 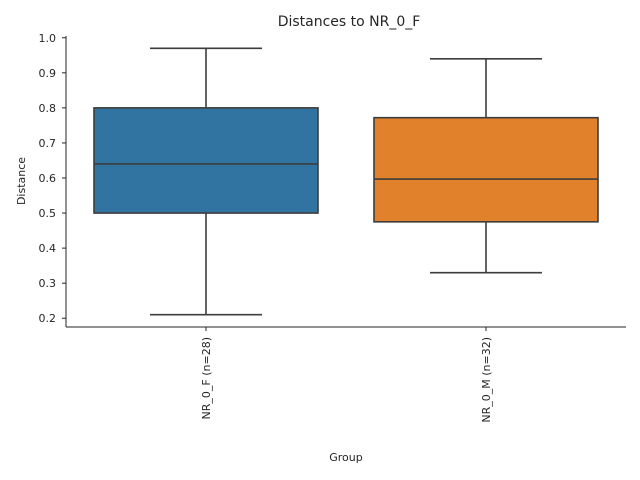 What do you see at coordinates (48, 143) in the screenshot?
I see `y-tick-label: 0.7` at bounding box center [48, 143].